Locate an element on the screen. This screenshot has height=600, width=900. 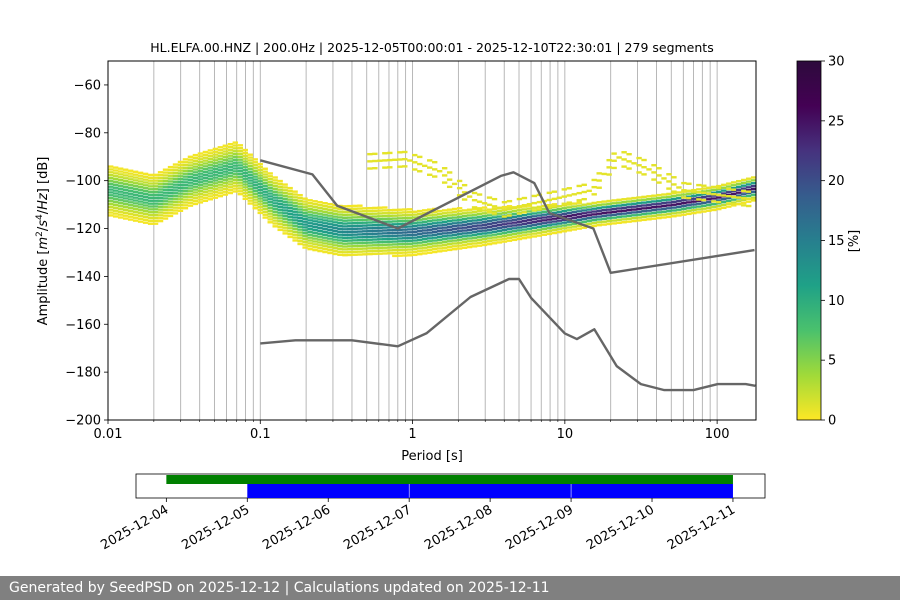
colorbar-tick-label: 5 is located at coordinates (832, 361).